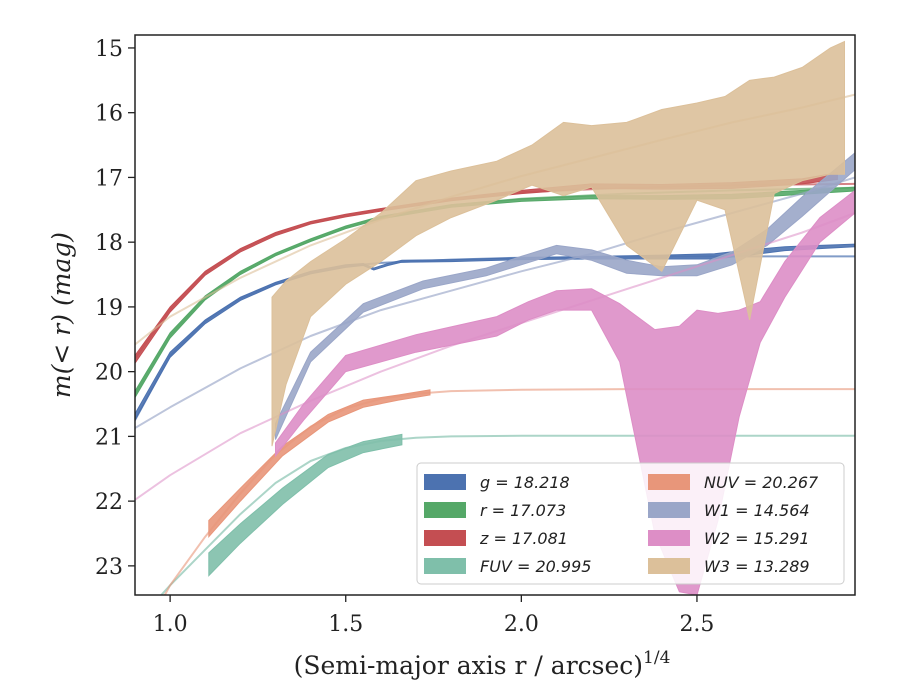 The image size is (900, 700). Describe the element at coordinates (523, 510) in the screenshot. I see `legend-label: r = 17.073` at that location.